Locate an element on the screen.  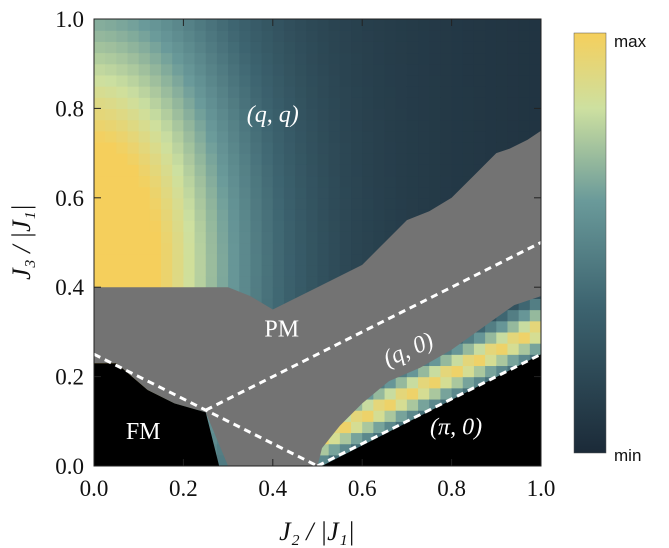
x-tick-label: 0.8 is located at coordinates (451, 488).